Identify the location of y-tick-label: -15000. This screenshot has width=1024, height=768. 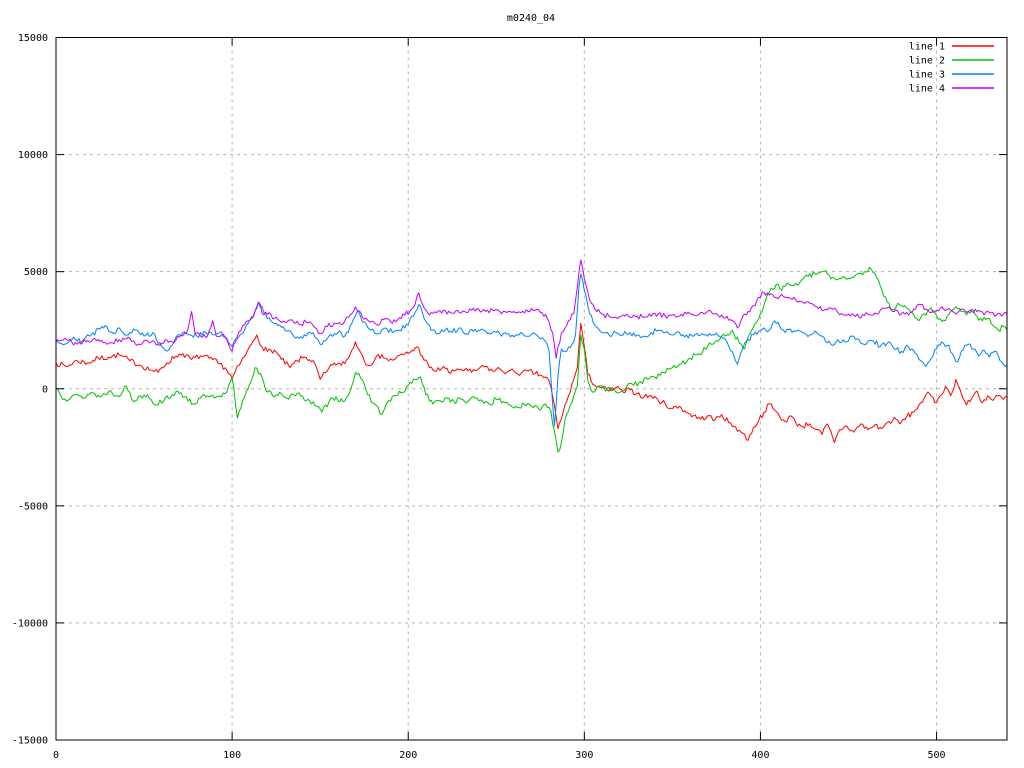
(30, 741).